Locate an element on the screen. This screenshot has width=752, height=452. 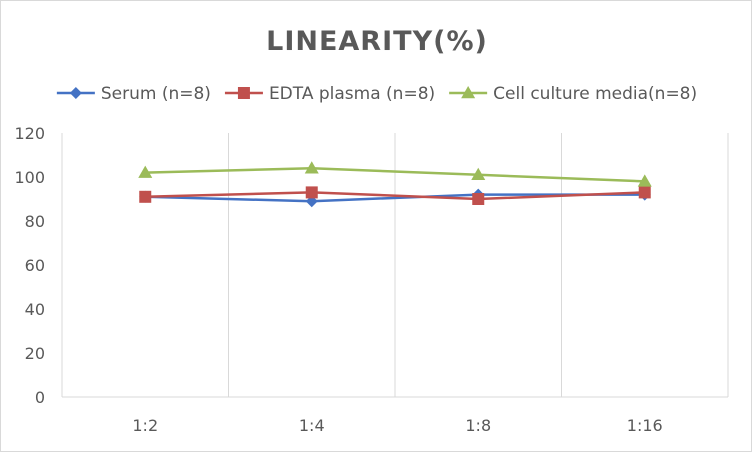
y-tick-label: 100 is located at coordinates (29, 177).